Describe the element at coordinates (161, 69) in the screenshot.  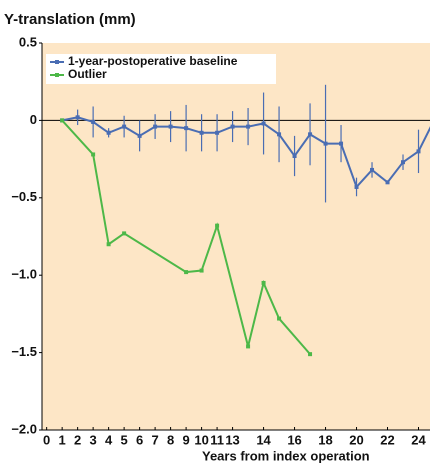
I see `legend-box` at that location.